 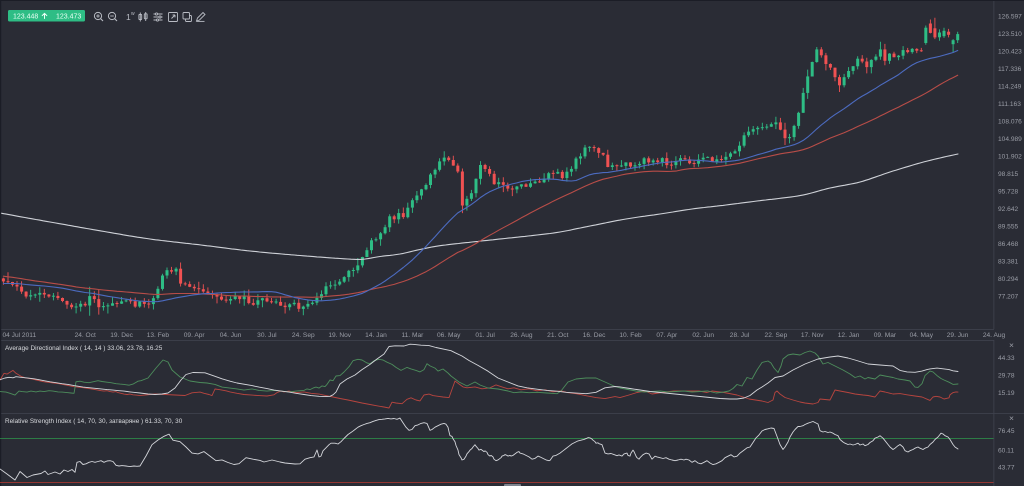 What do you see at coordinates (1008, 192) in the screenshot?
I see `svg-text: 95.728` at bounding box center [1008, 192].